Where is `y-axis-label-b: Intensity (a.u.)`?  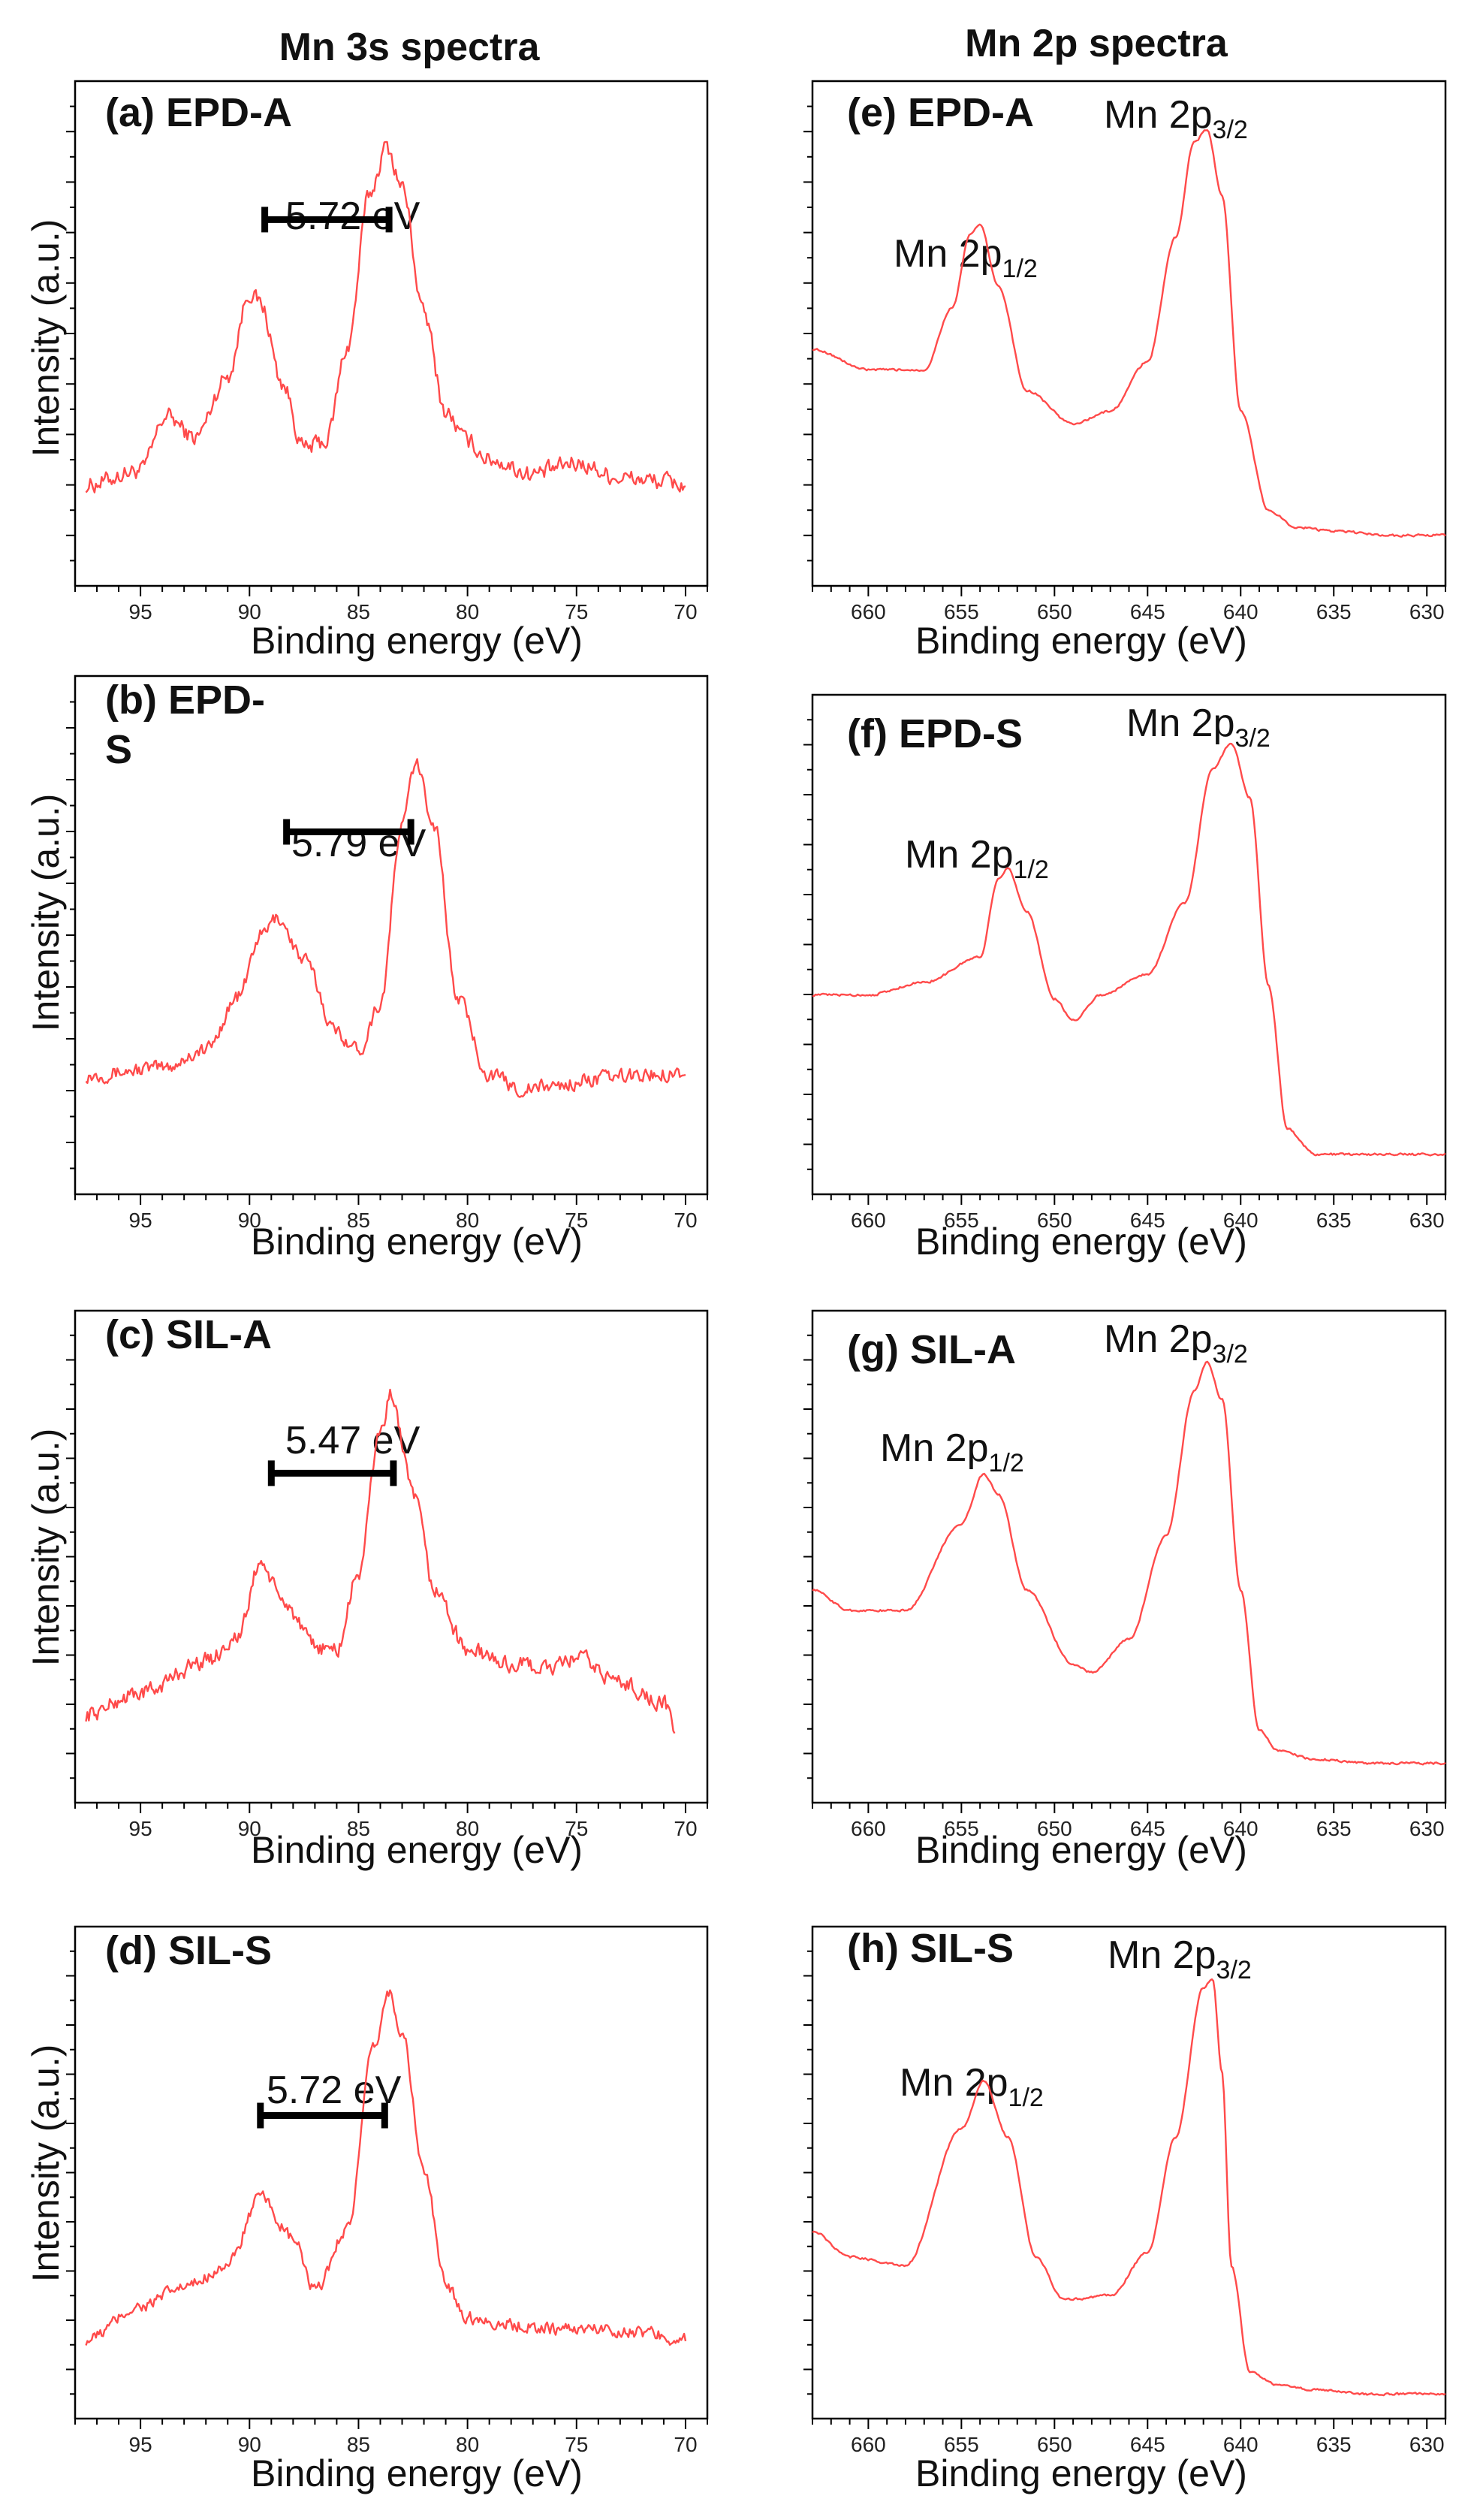 y-axis-label-b: Intensity (a.u.) is located at coordinates (46, 913).